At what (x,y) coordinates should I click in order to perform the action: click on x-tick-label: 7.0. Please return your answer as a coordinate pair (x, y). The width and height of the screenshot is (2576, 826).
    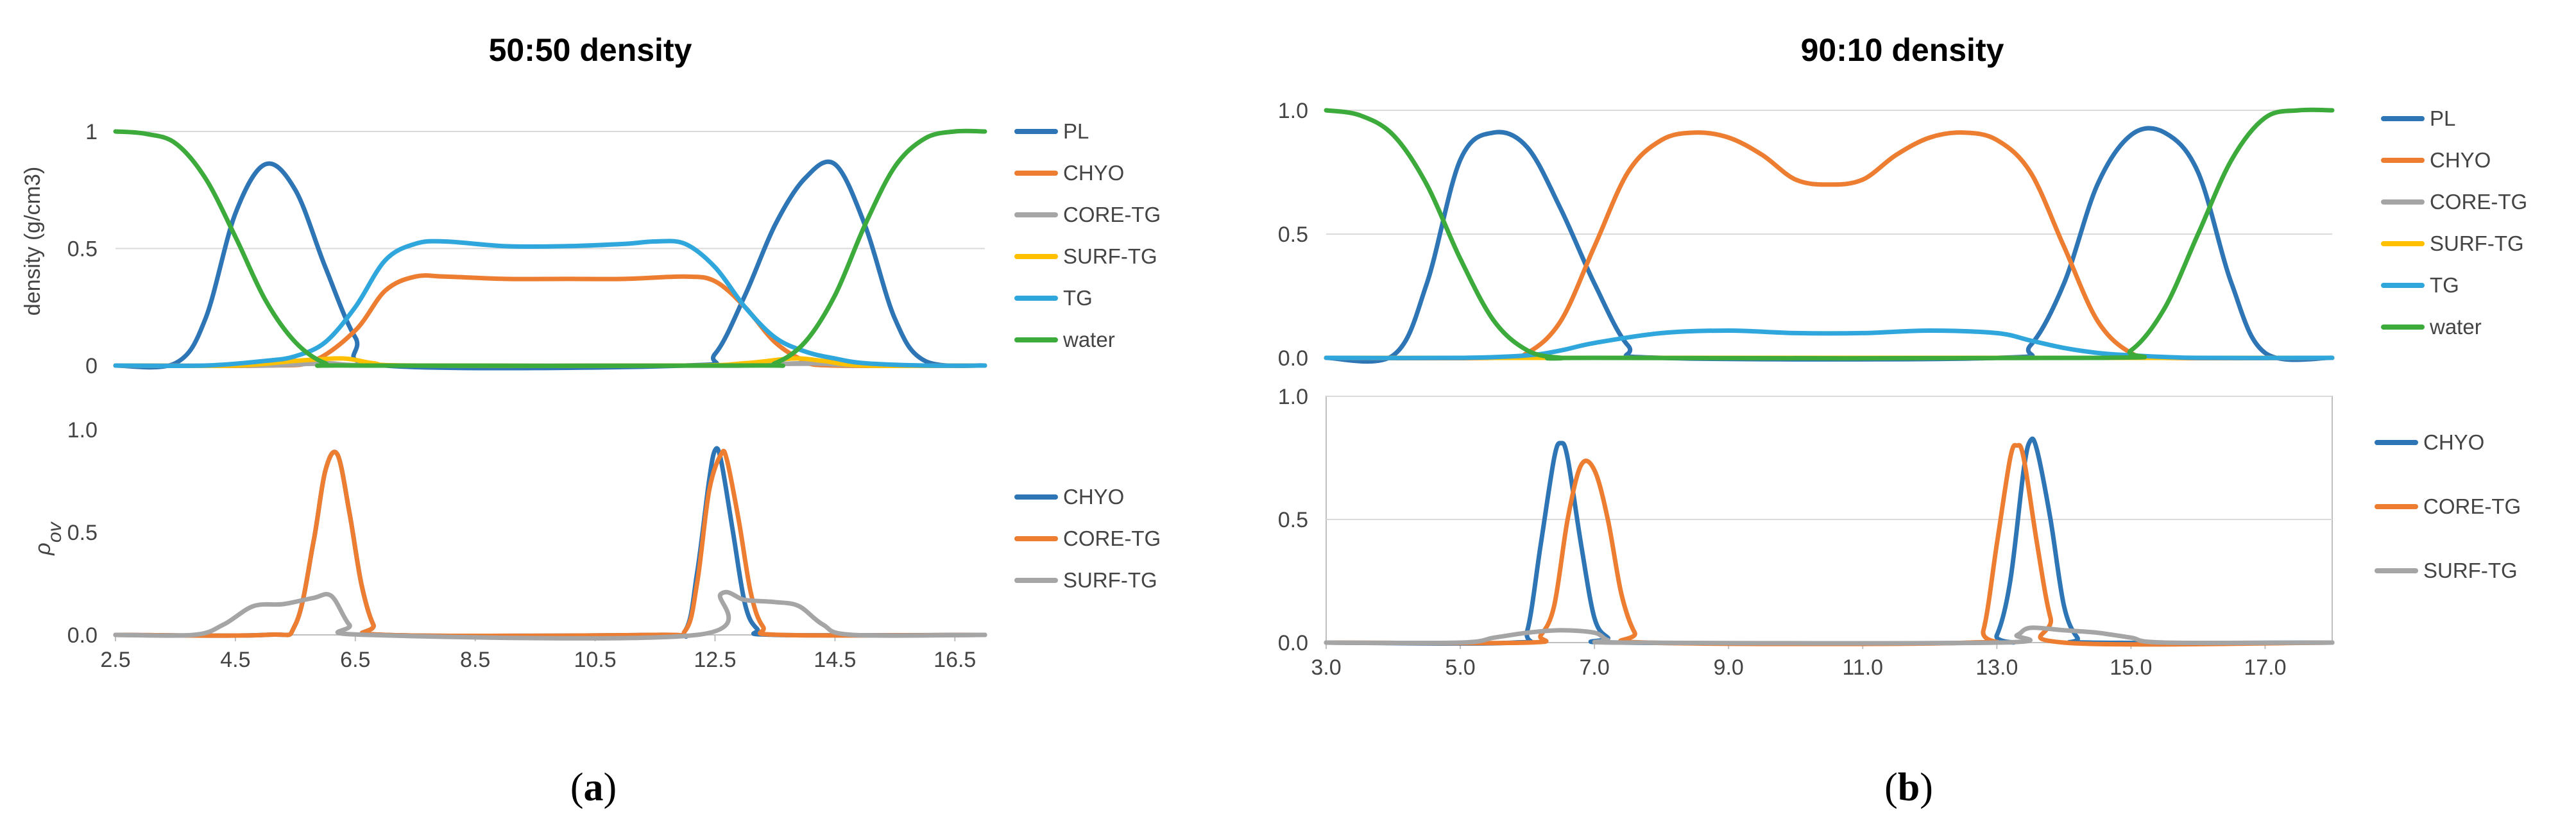
    Looking at the image, I should click on (1595, 667).